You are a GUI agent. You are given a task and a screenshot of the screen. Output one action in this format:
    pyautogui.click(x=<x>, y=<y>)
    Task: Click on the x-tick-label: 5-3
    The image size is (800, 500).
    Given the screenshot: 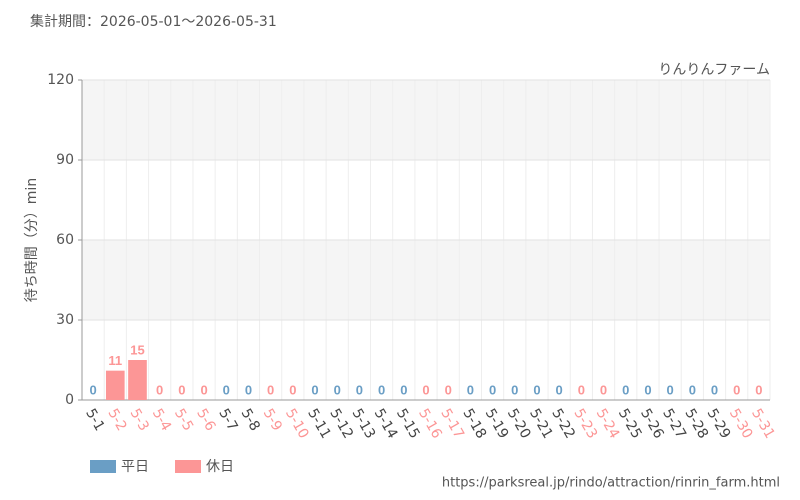 What is the action you would take?
    pyautogui.click(x=139, y=420)
    